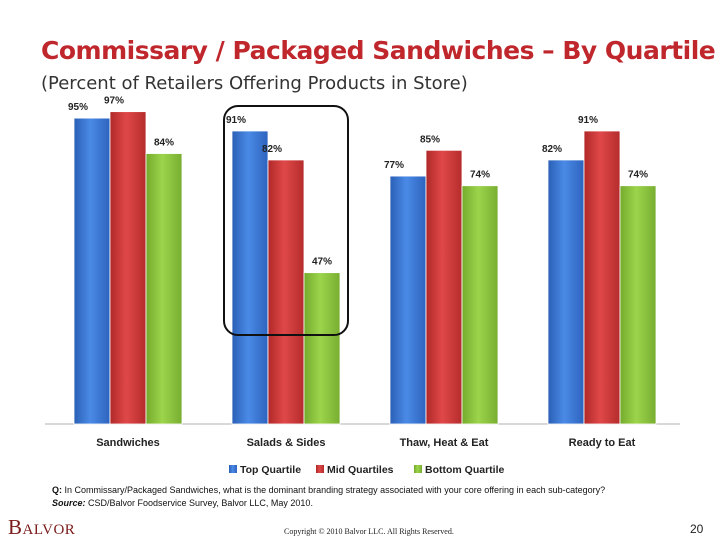 Image resolution: width=728 pixels, height=546 pixels. What do you see at coordinates (92, 271) in the screenshot?
I see `bar-top-quartile-sandwiches` at bounding box center [92, 271].